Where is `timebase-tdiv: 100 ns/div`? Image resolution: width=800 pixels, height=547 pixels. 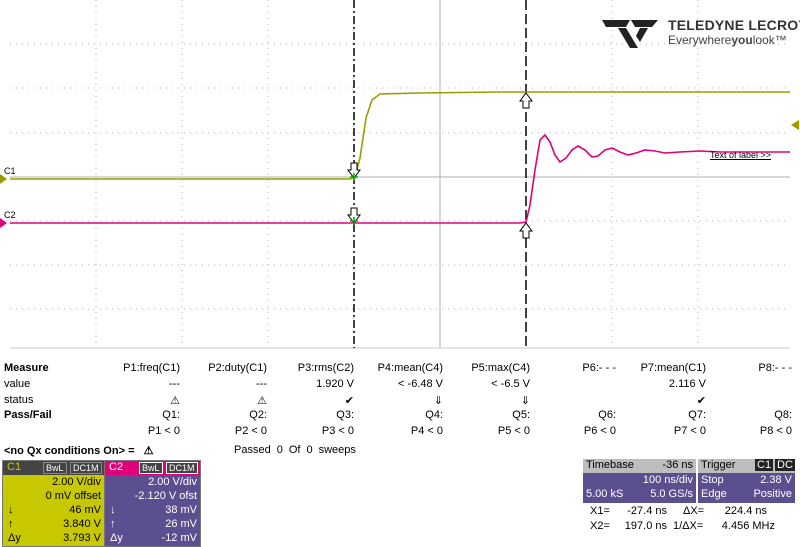
timebase-tdiv: 100 ns/div is located at coordinates (667, 480).